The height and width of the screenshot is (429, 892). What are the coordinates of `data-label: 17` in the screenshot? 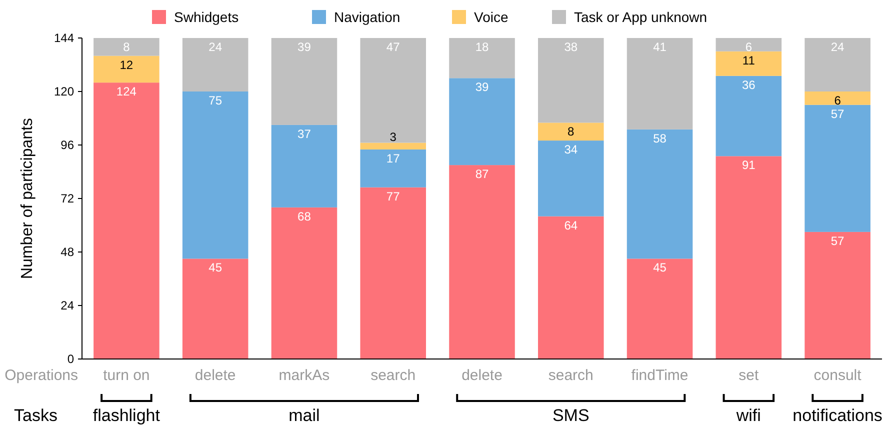 It's located at (393, 158).